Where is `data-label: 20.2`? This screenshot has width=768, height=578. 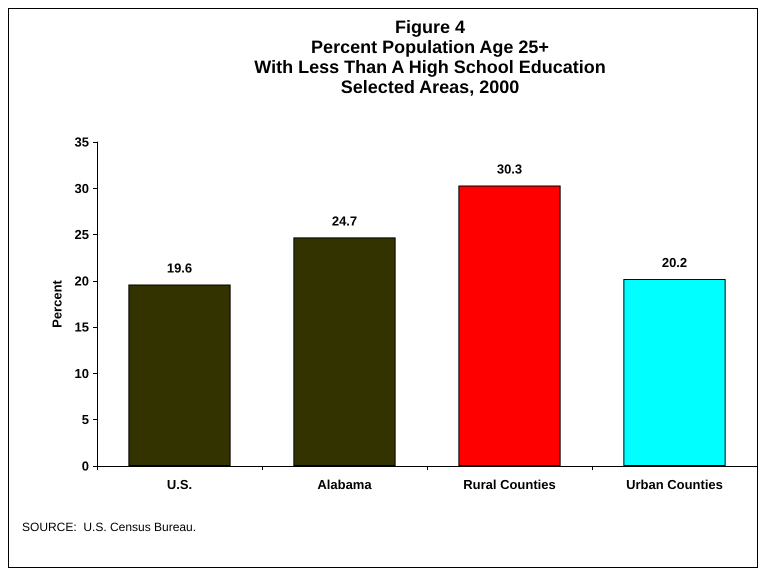
data-label: 20.2 is located at coordinates (675, 262).